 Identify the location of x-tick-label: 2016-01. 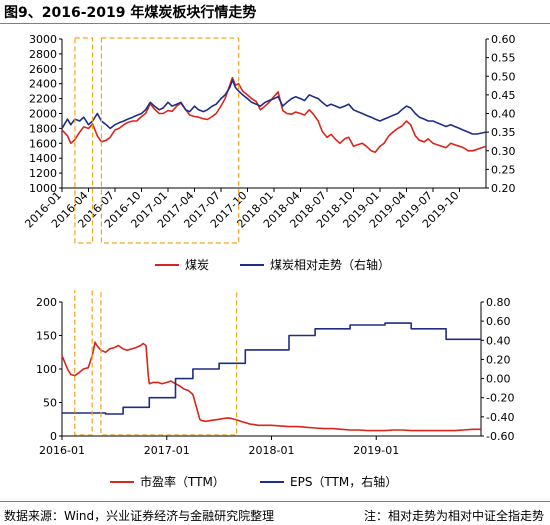
(62, 450).